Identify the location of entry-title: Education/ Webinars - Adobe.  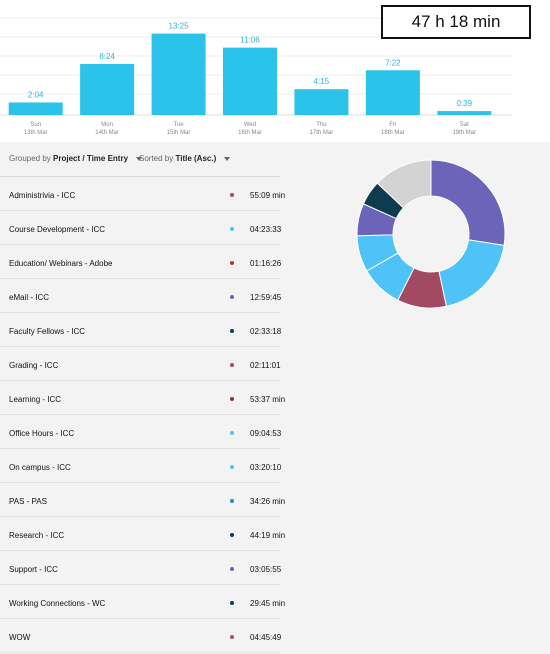
(61, 263).